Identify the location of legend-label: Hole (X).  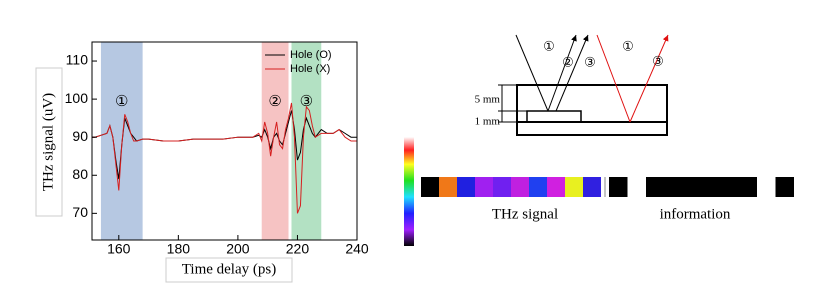
(310, 69).